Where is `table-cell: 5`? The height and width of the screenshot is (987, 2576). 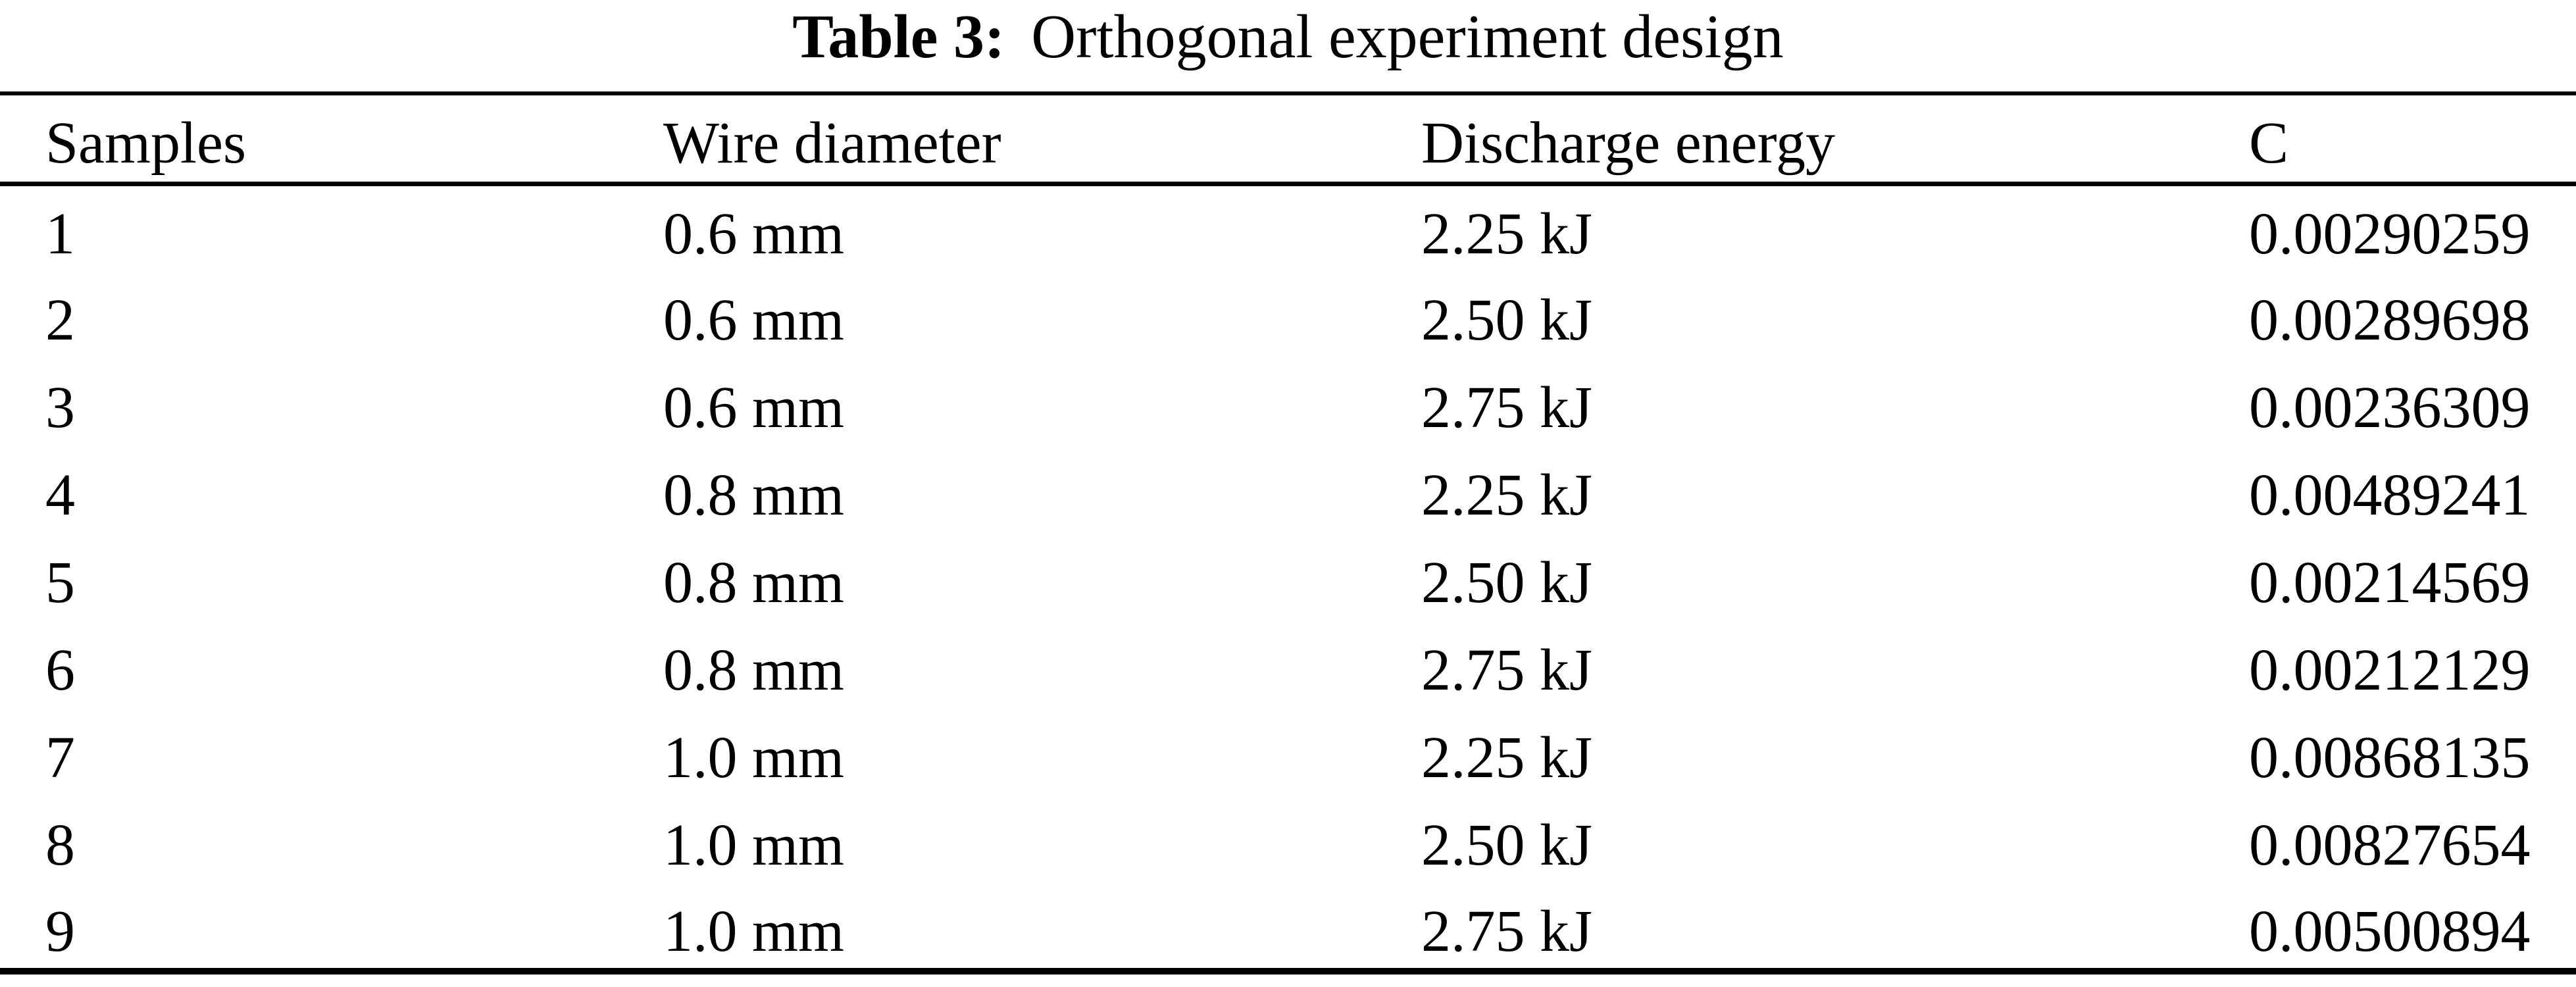
table-cell: 5 is located at coordinates (60, 582).